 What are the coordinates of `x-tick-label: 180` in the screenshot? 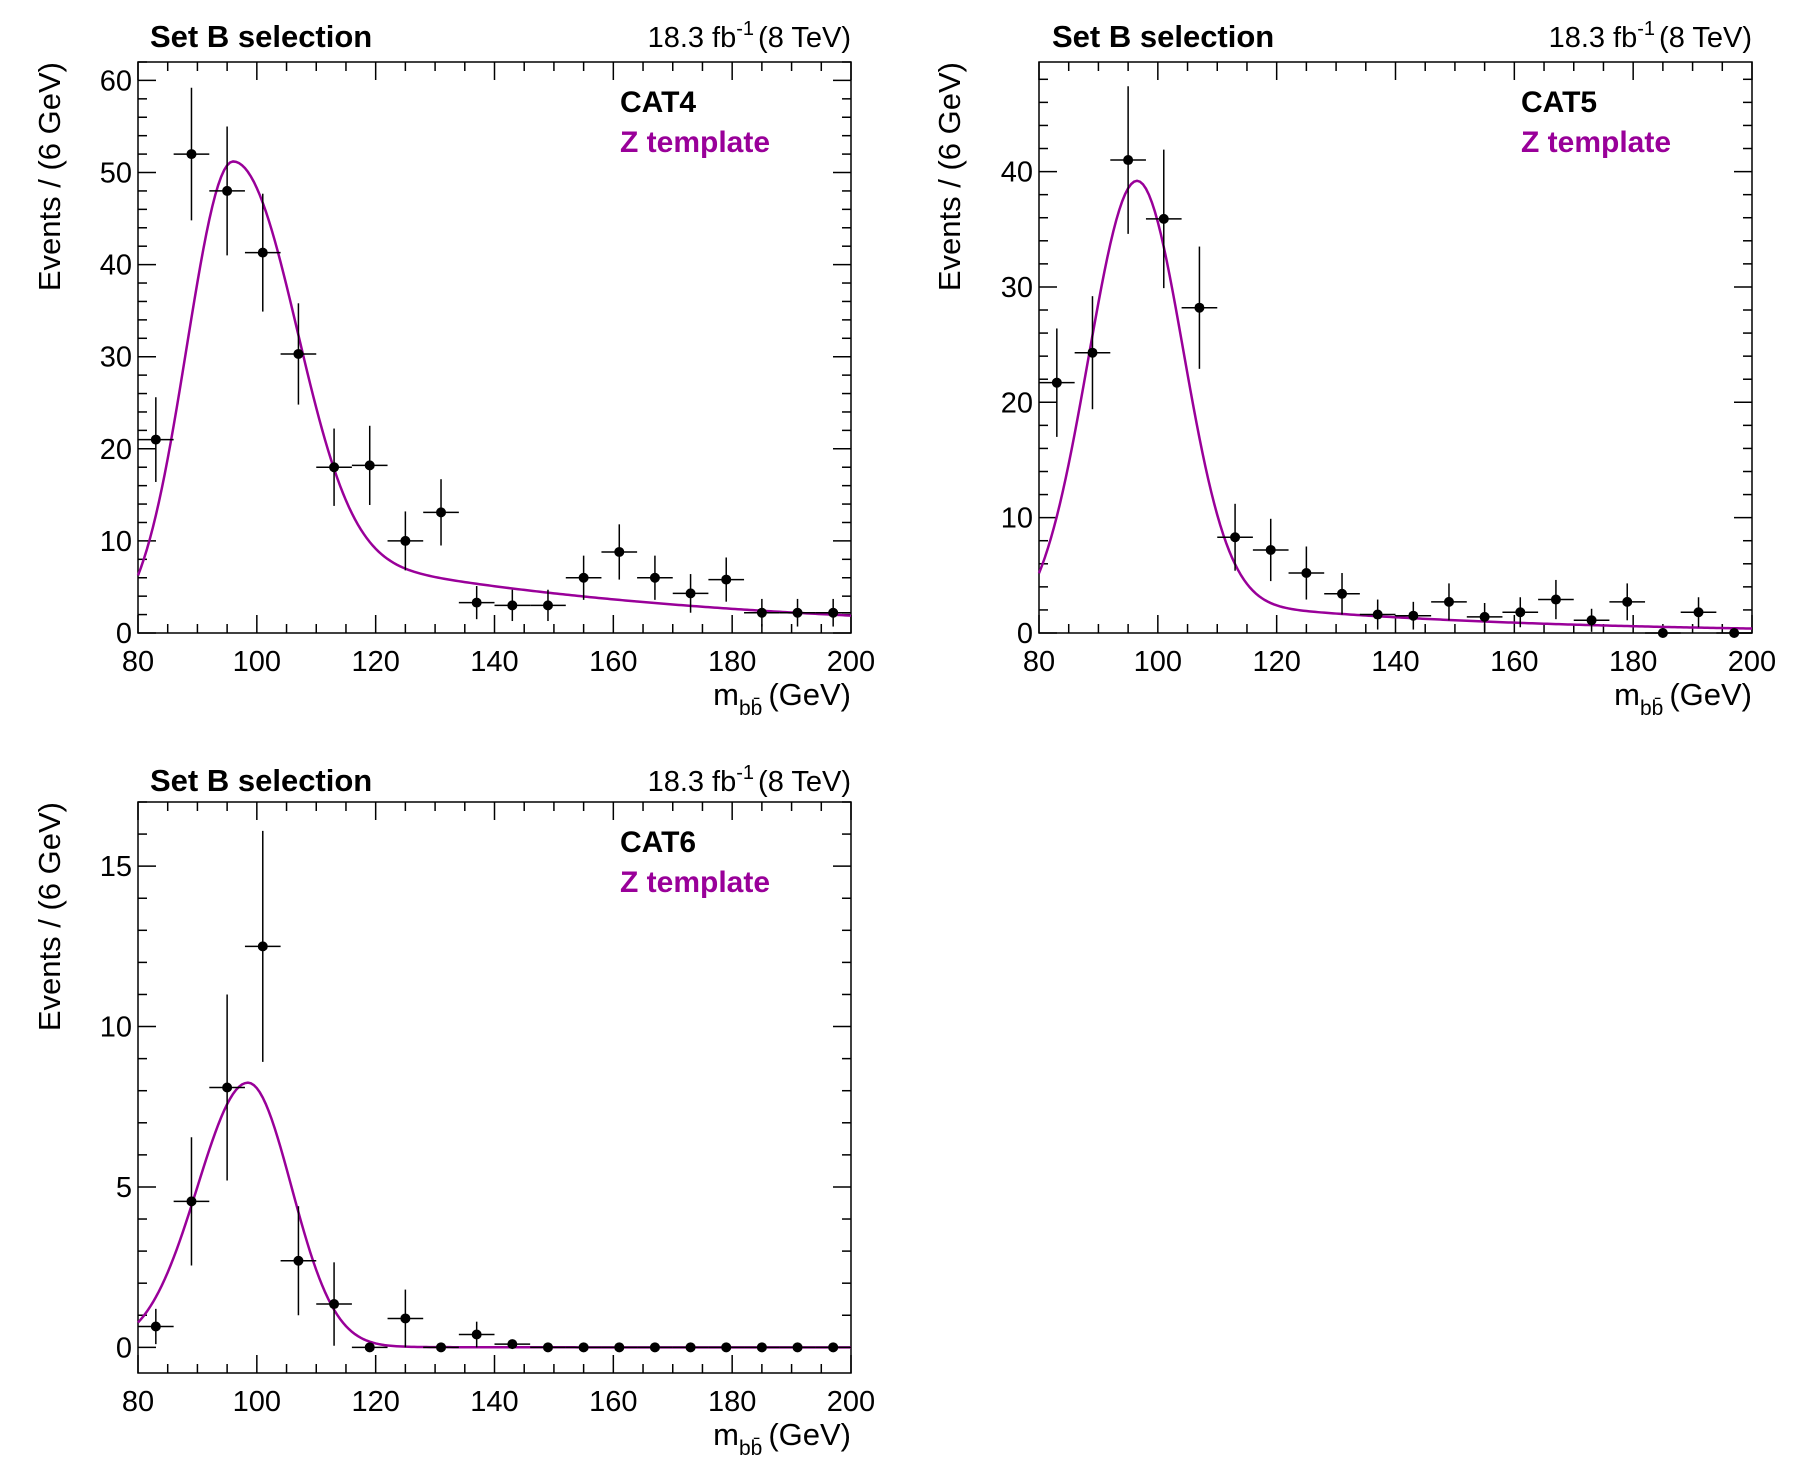 It's located at (732, 1402).